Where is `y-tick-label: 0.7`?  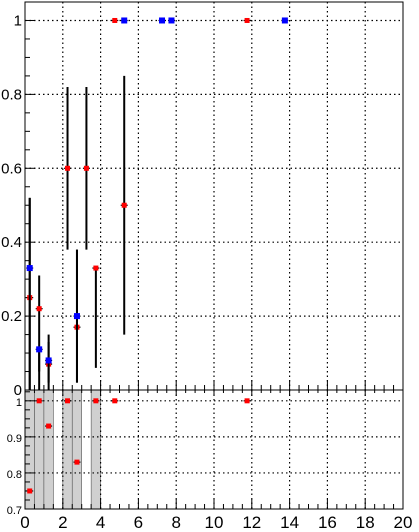 y-tick-label: 0.7 is located at coordinates (14, 511).